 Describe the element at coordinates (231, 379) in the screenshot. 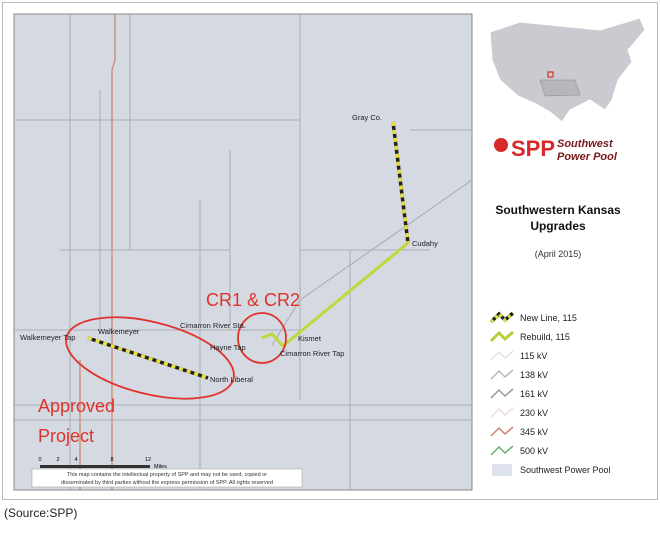

I see `place-label: North Liberal` at that location.